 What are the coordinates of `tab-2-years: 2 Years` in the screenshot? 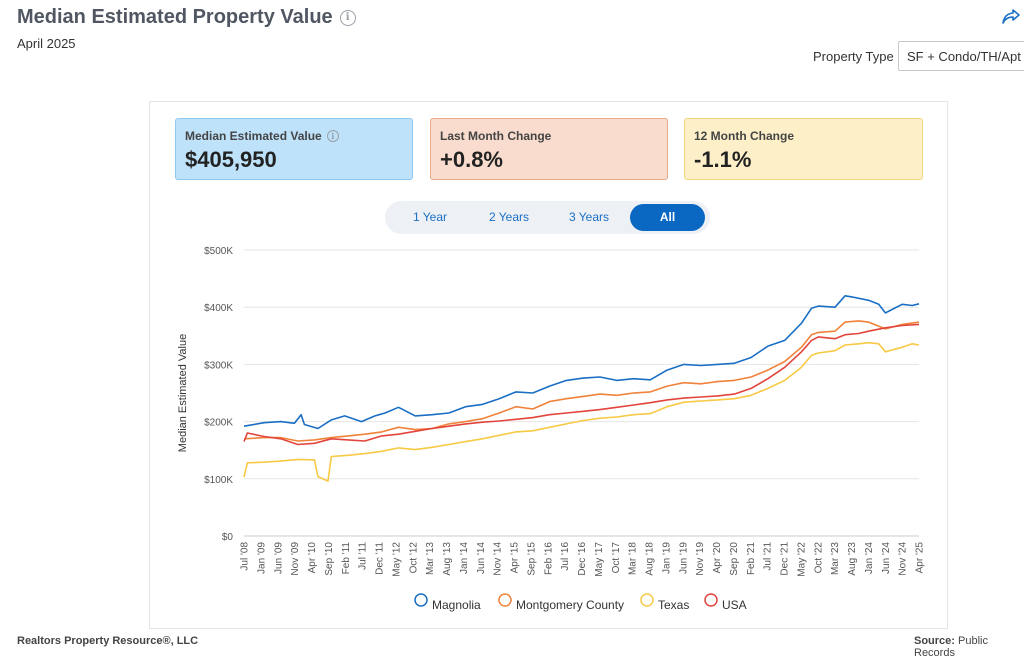 It's located at (509, 217).